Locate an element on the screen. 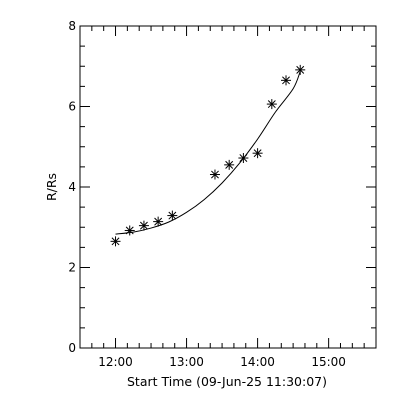 This screenshot has width=400, height=400. x-tick-label: 14:00 is located at coordinates (257, 362).